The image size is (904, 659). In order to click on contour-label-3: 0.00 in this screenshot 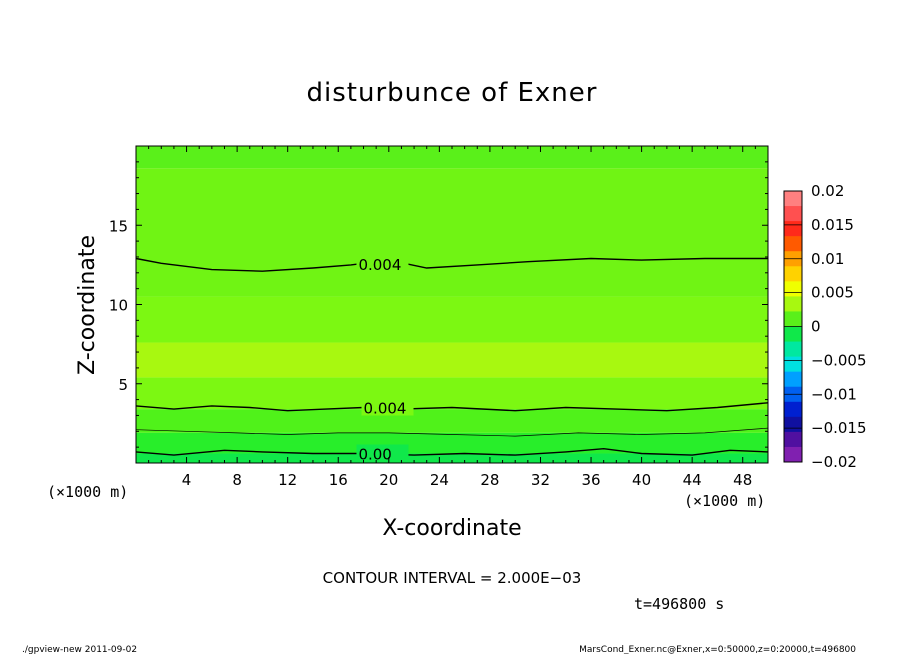, I will do `click(374, 454)`.